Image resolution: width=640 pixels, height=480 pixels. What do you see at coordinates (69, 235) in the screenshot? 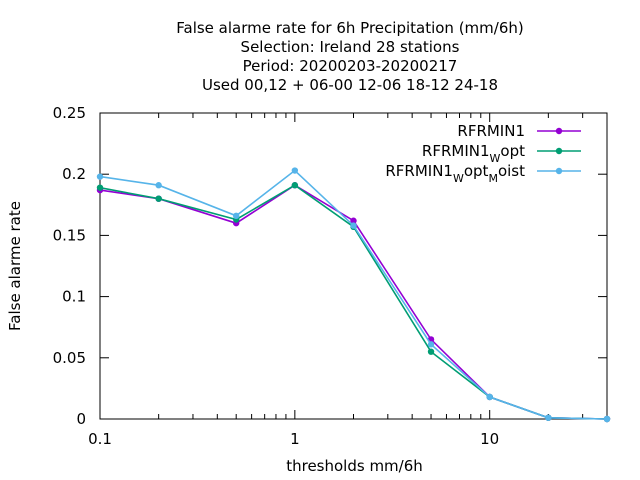
I see `y-tick-label: 0.15` at bounding box center [69, 235].